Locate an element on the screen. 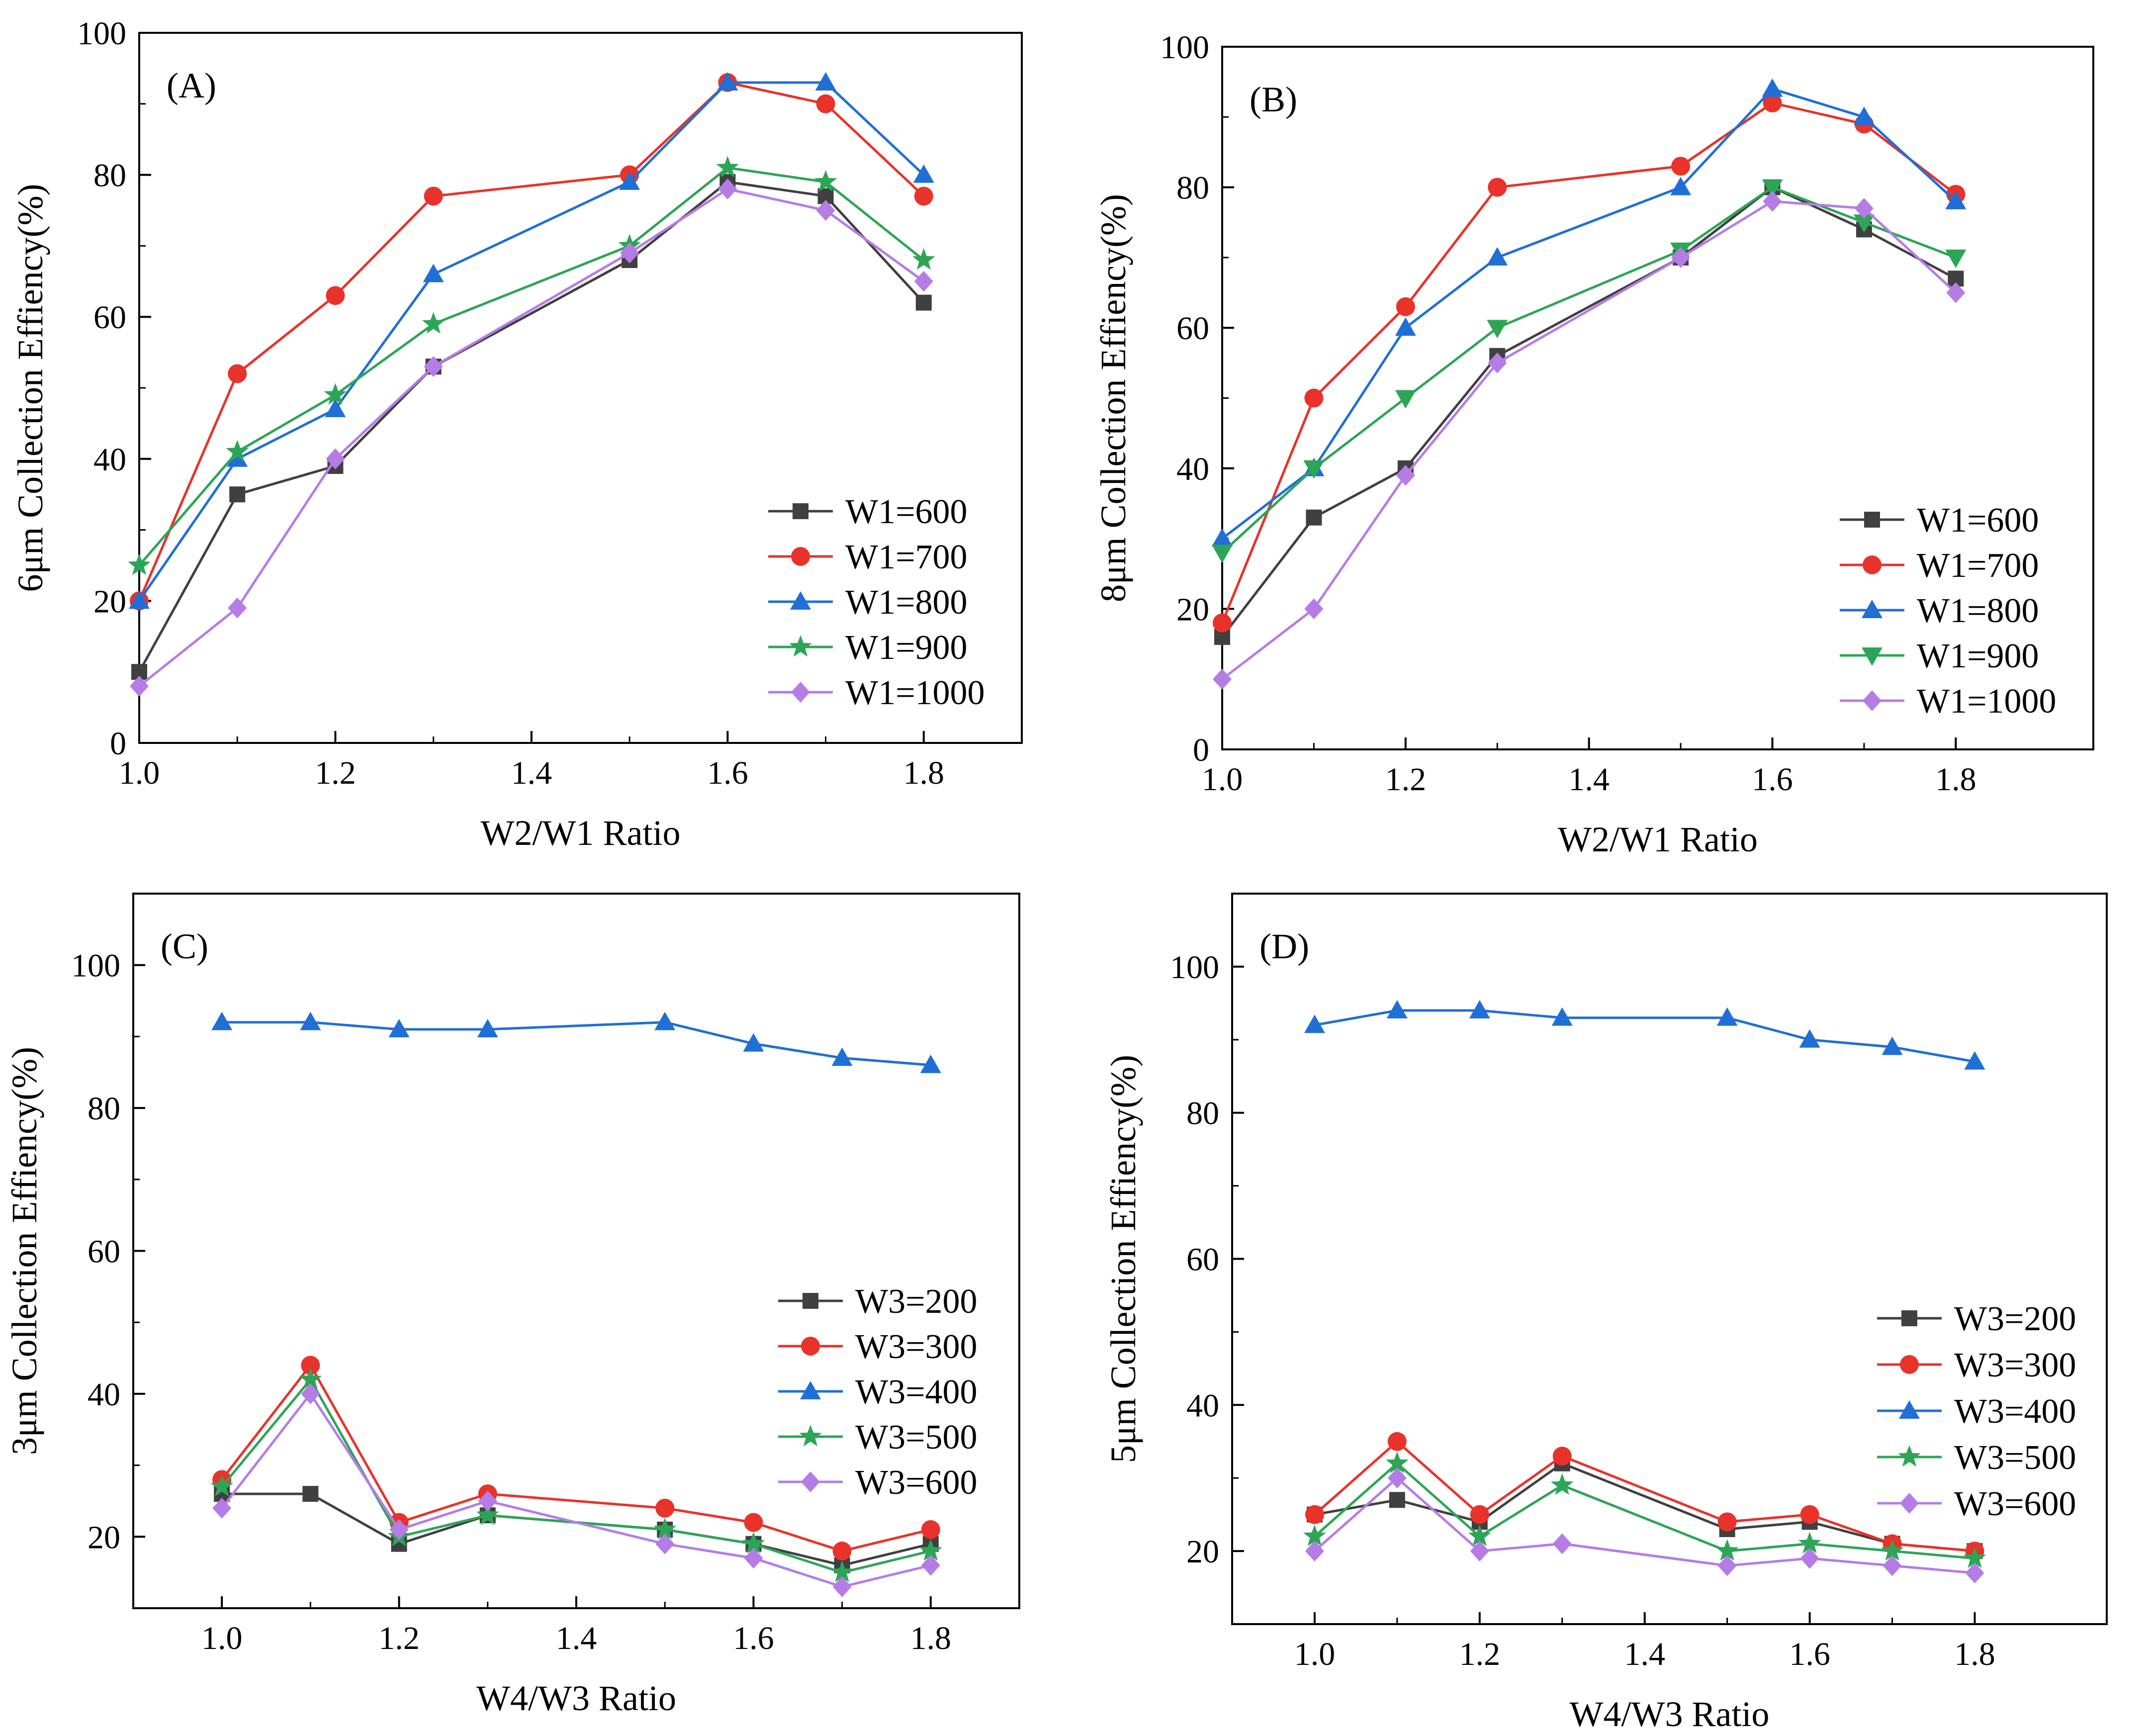 This screenshot has width=2151, height=1736. x-axis-title: W4/W3 Ratio is located at coordinates (576, 1698).